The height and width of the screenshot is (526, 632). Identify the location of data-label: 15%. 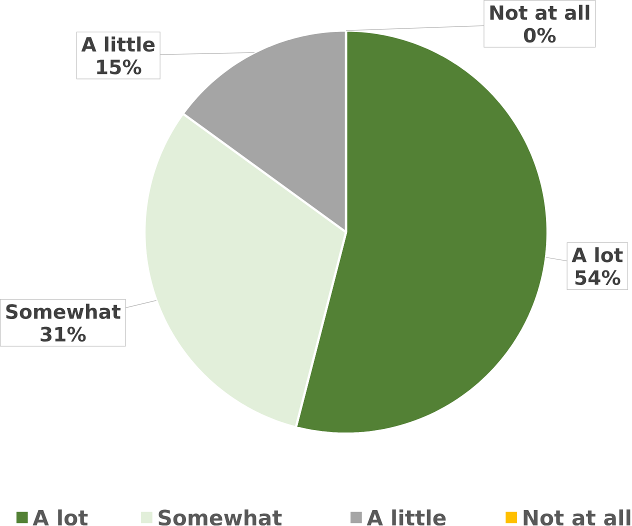
(119, 67).